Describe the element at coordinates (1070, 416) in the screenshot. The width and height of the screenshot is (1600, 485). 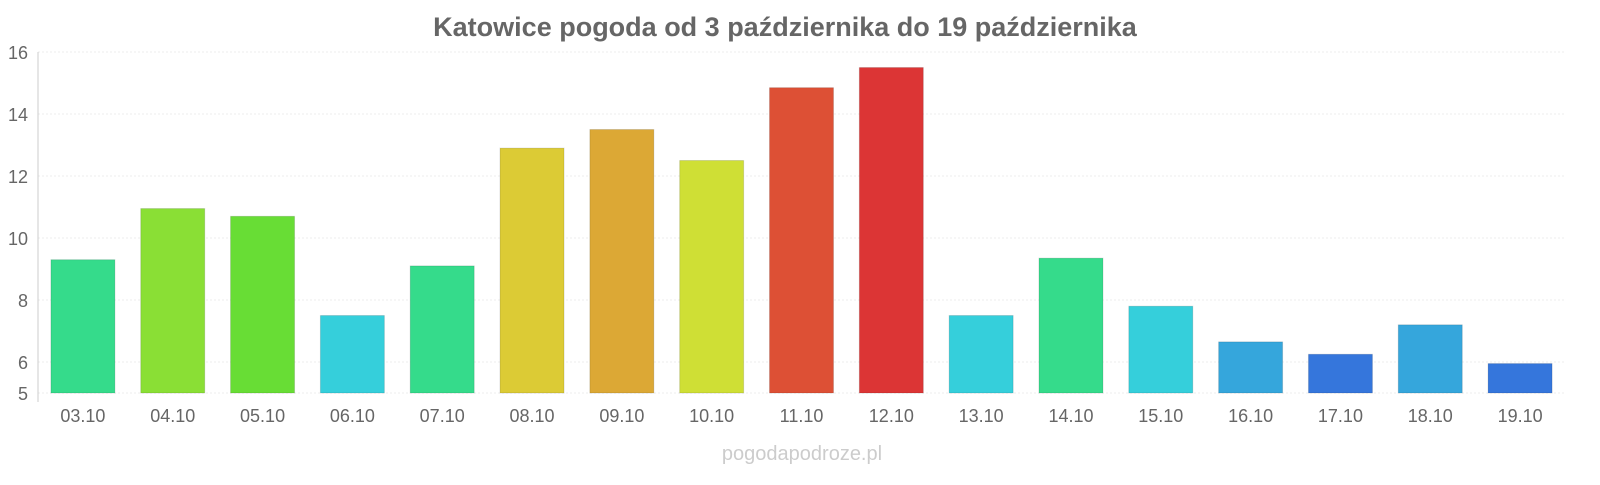
I see `x-tick-label: 14.10` at that location.